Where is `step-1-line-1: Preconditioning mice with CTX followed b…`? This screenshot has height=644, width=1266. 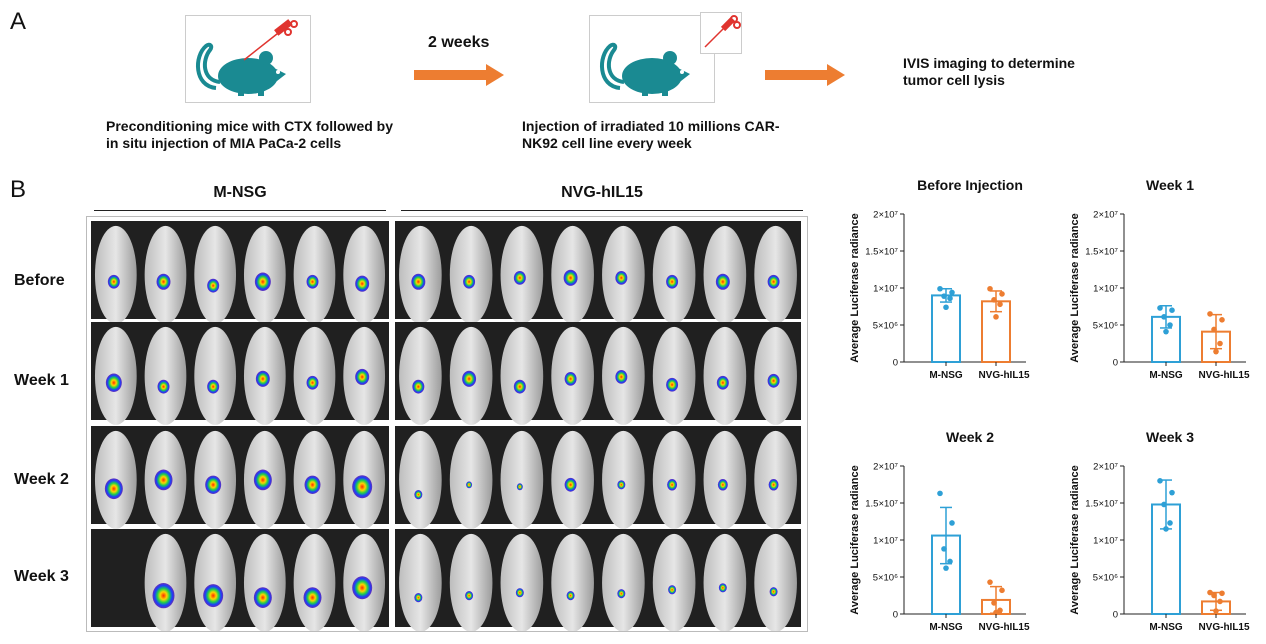 step-1-line-1: Preconditioning mice with CTX followed b… is located at coordinates (250, 126).